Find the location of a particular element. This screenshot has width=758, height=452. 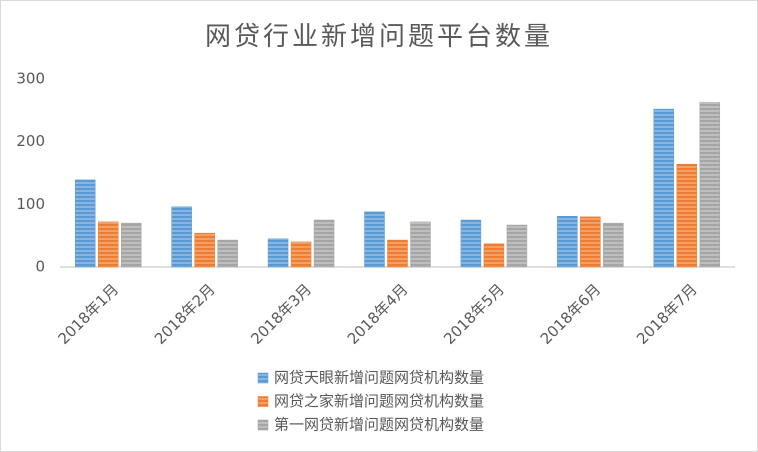

legend-label: 第一网贷新增问题网贷机构数量 is located at coordinates (379, 425).